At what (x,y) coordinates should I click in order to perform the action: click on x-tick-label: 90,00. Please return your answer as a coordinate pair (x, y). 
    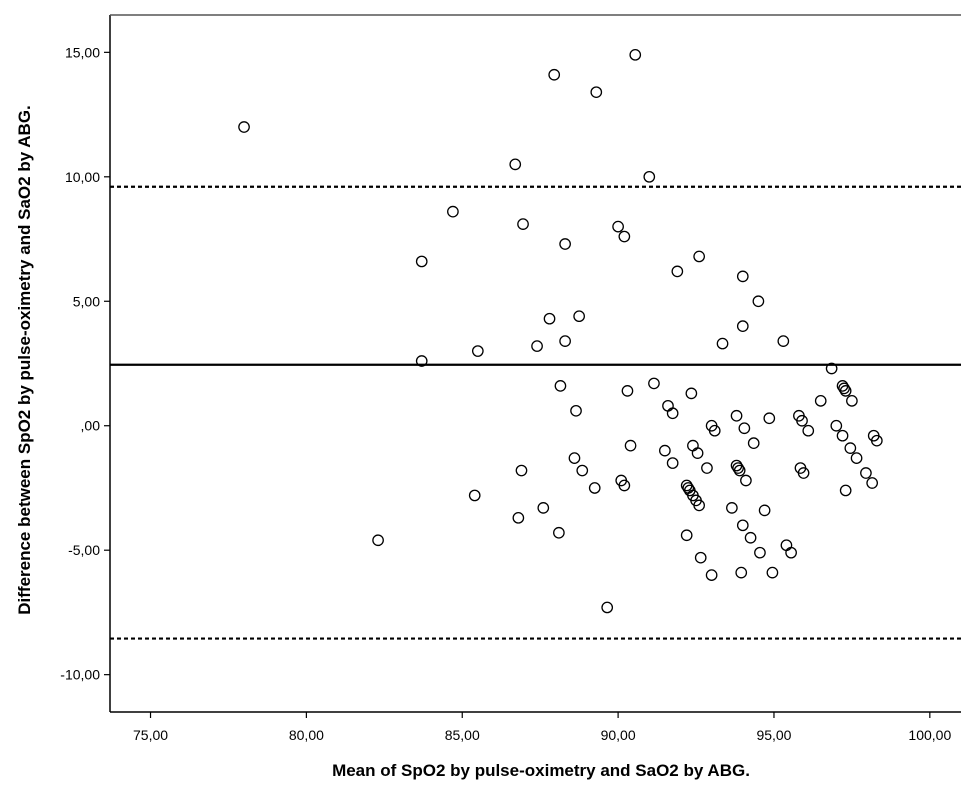
    Looking at the image, I should click on (618, 735).